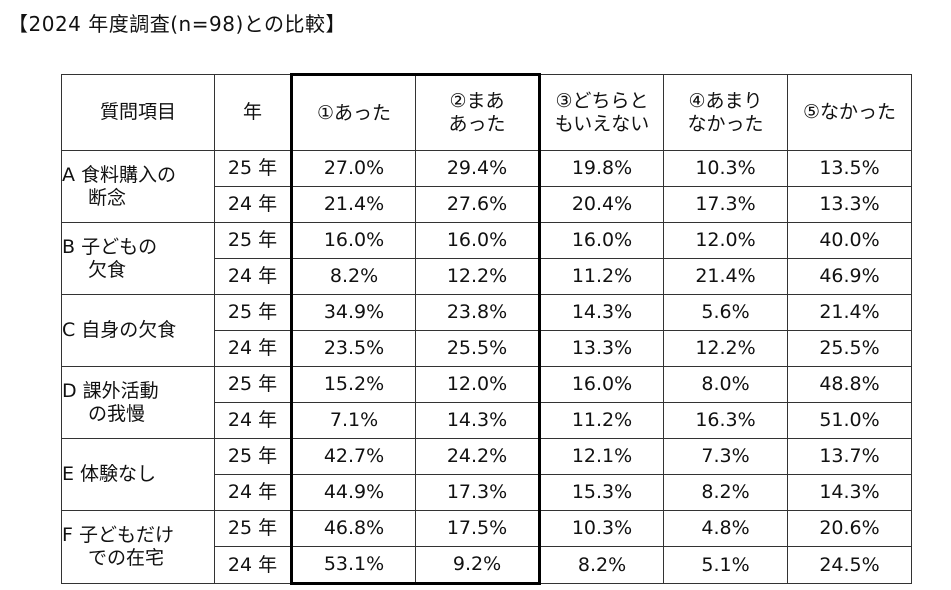 This screenshot has height=590, width=951. Describe the element at coordinates (849, 420) in the screenshot. I see `value-cell-no: 51.0%` at that location.